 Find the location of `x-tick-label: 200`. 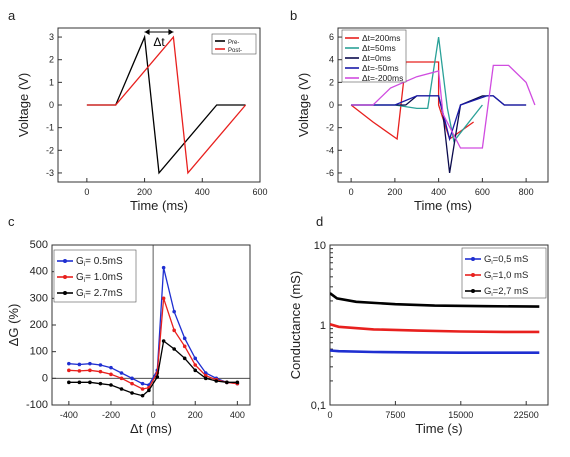

x-tick-label: 200 is located at coordinates (144, 192).